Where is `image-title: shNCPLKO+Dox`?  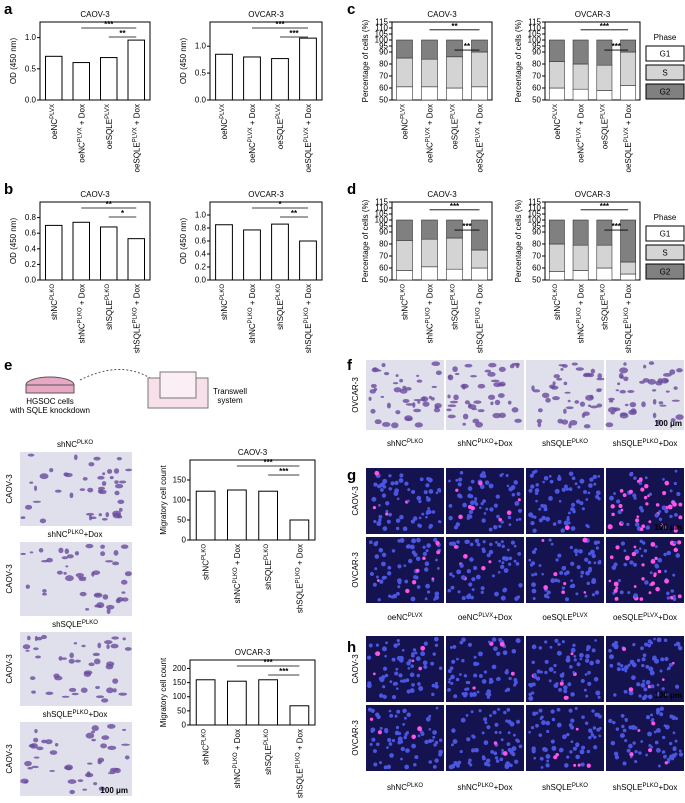
image-title: shNCPLKO+Dox is located at coordinates (75, 534).